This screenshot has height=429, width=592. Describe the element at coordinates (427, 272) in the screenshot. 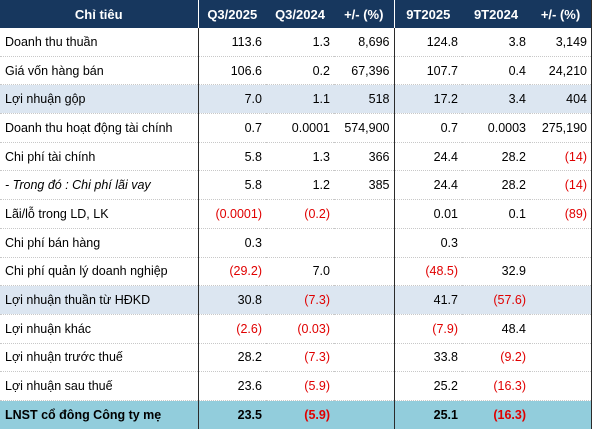

I see `cell-9t-2025: (48.5)` at that location.